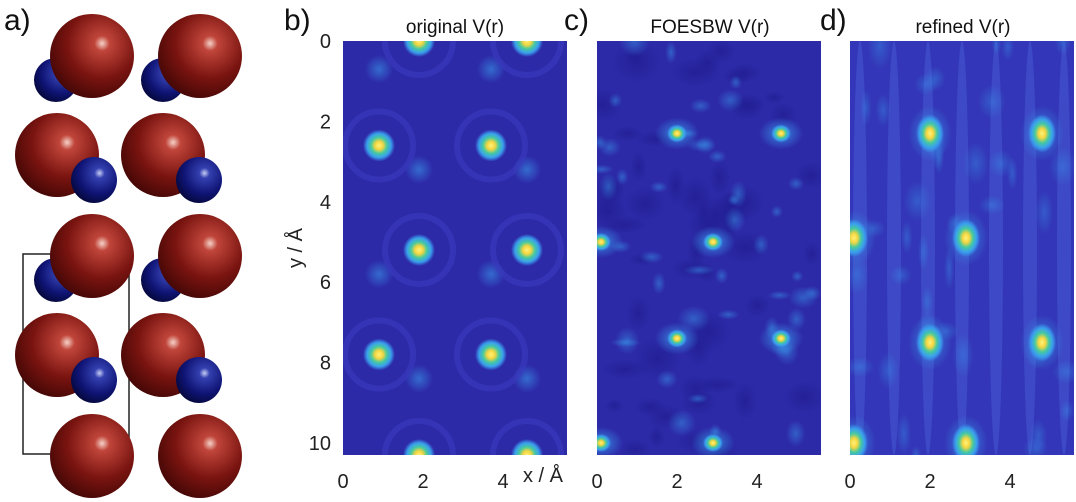 This screenshot has width=1076, height=502. Describe the element at coordinates (325, 42) in the screenshot. I see `y-tick-label: 0` at that location.